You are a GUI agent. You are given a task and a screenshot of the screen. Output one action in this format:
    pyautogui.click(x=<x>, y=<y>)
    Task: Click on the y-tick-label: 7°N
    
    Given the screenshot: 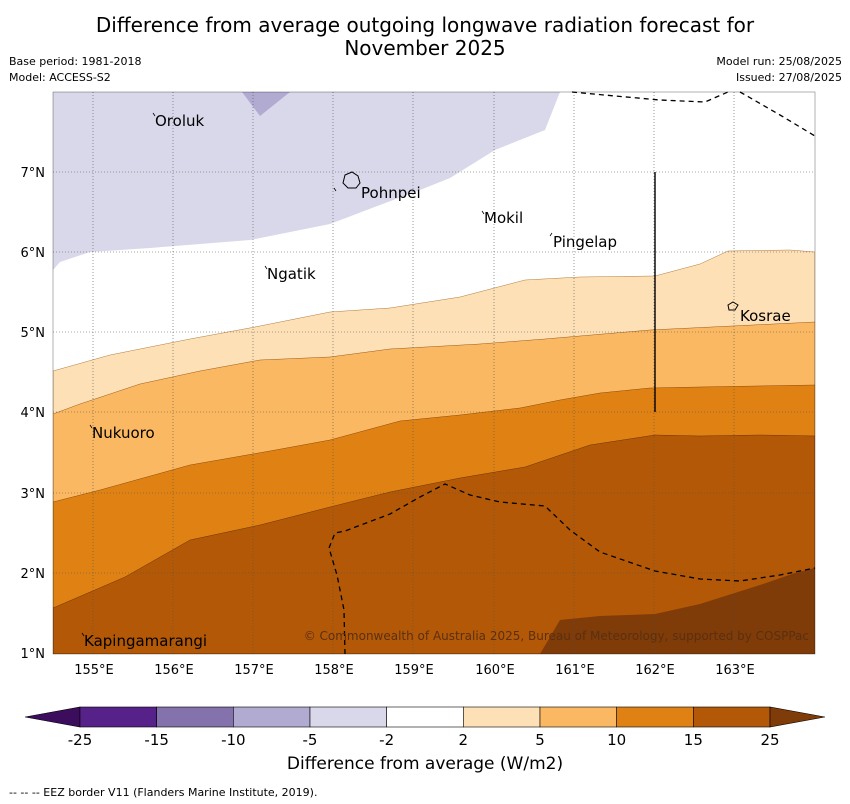 What is the action you would take?
    pyautogui.click(x=33, y=173)
    